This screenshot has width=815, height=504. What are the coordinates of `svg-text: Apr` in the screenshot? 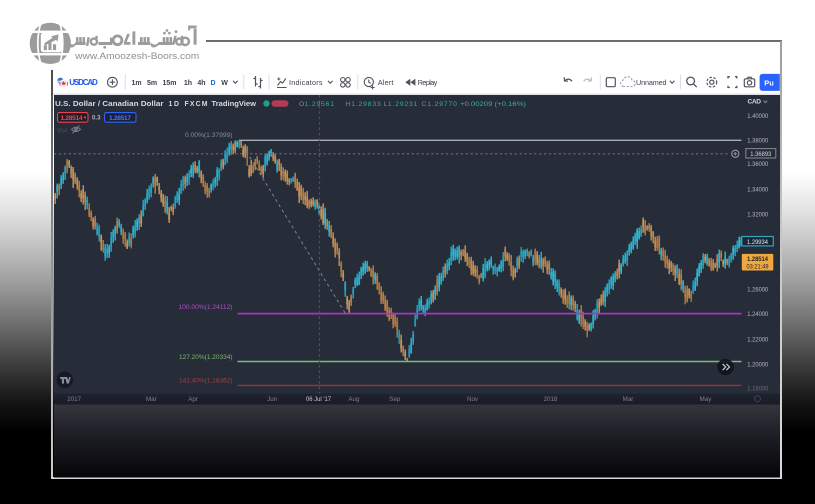 It's located at (193, 399).